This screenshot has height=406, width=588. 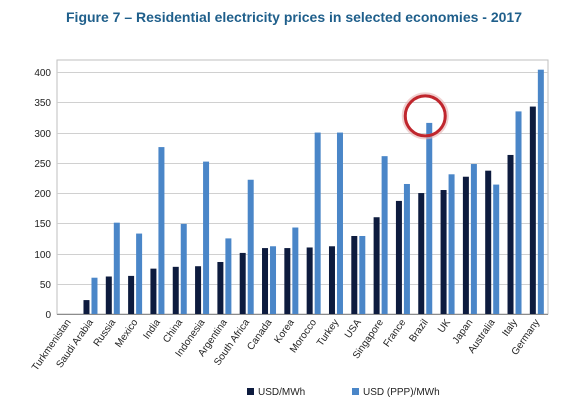 What do you see at coordinates (395, 333) in the screenshot?
I see `x-tick-label: France` at bounding box center [395, 333].